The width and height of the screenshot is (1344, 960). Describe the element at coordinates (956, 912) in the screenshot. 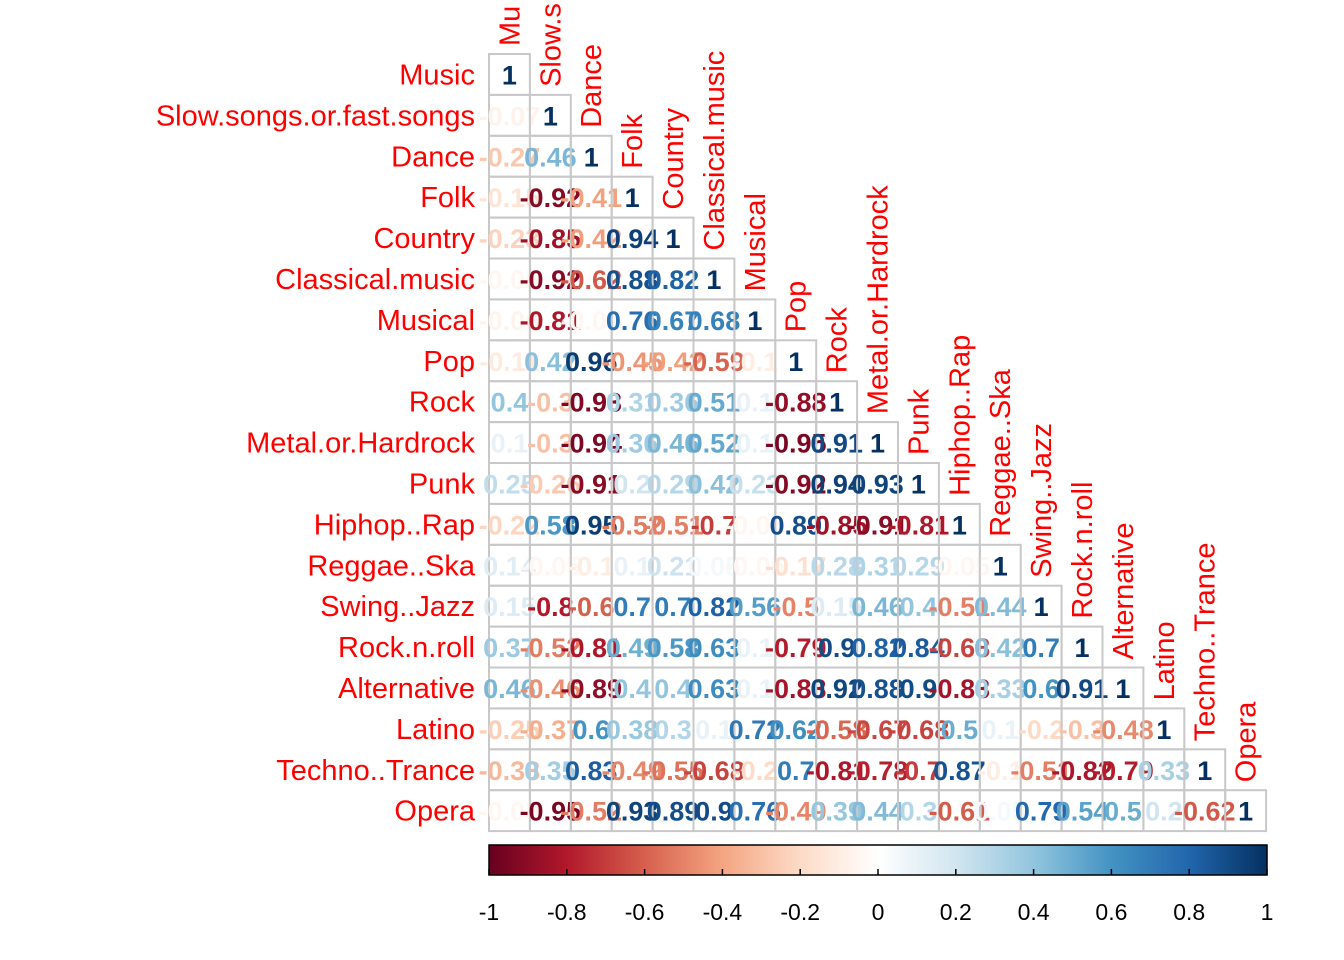

I see `colorbar-tick-label: 0.2` at that location.